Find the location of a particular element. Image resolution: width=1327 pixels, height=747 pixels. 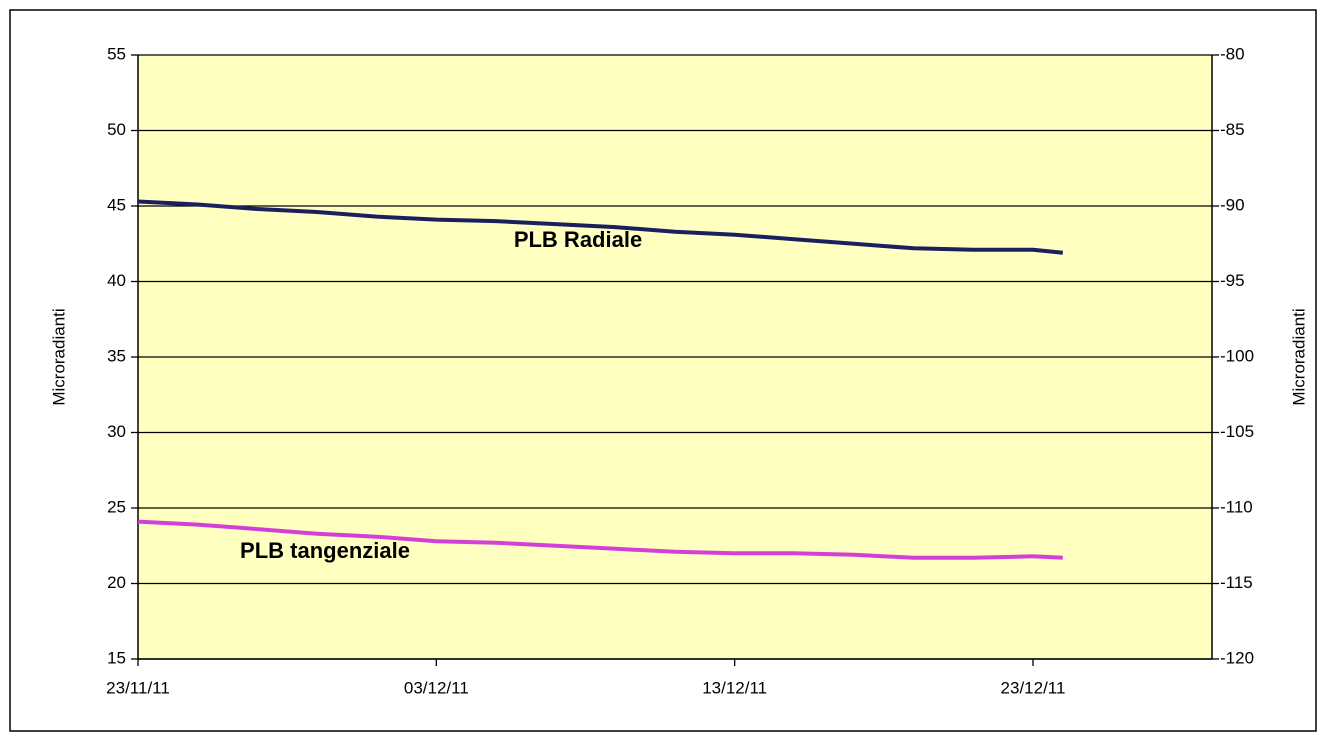

y2-tick-label: -105 is located at coordinates (1237, 431).